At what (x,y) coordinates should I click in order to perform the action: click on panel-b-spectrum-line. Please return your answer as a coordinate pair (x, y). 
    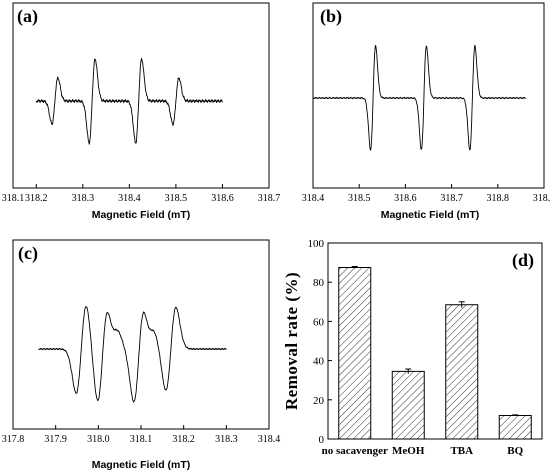
    Looking at the image, I should click on (419, 97).